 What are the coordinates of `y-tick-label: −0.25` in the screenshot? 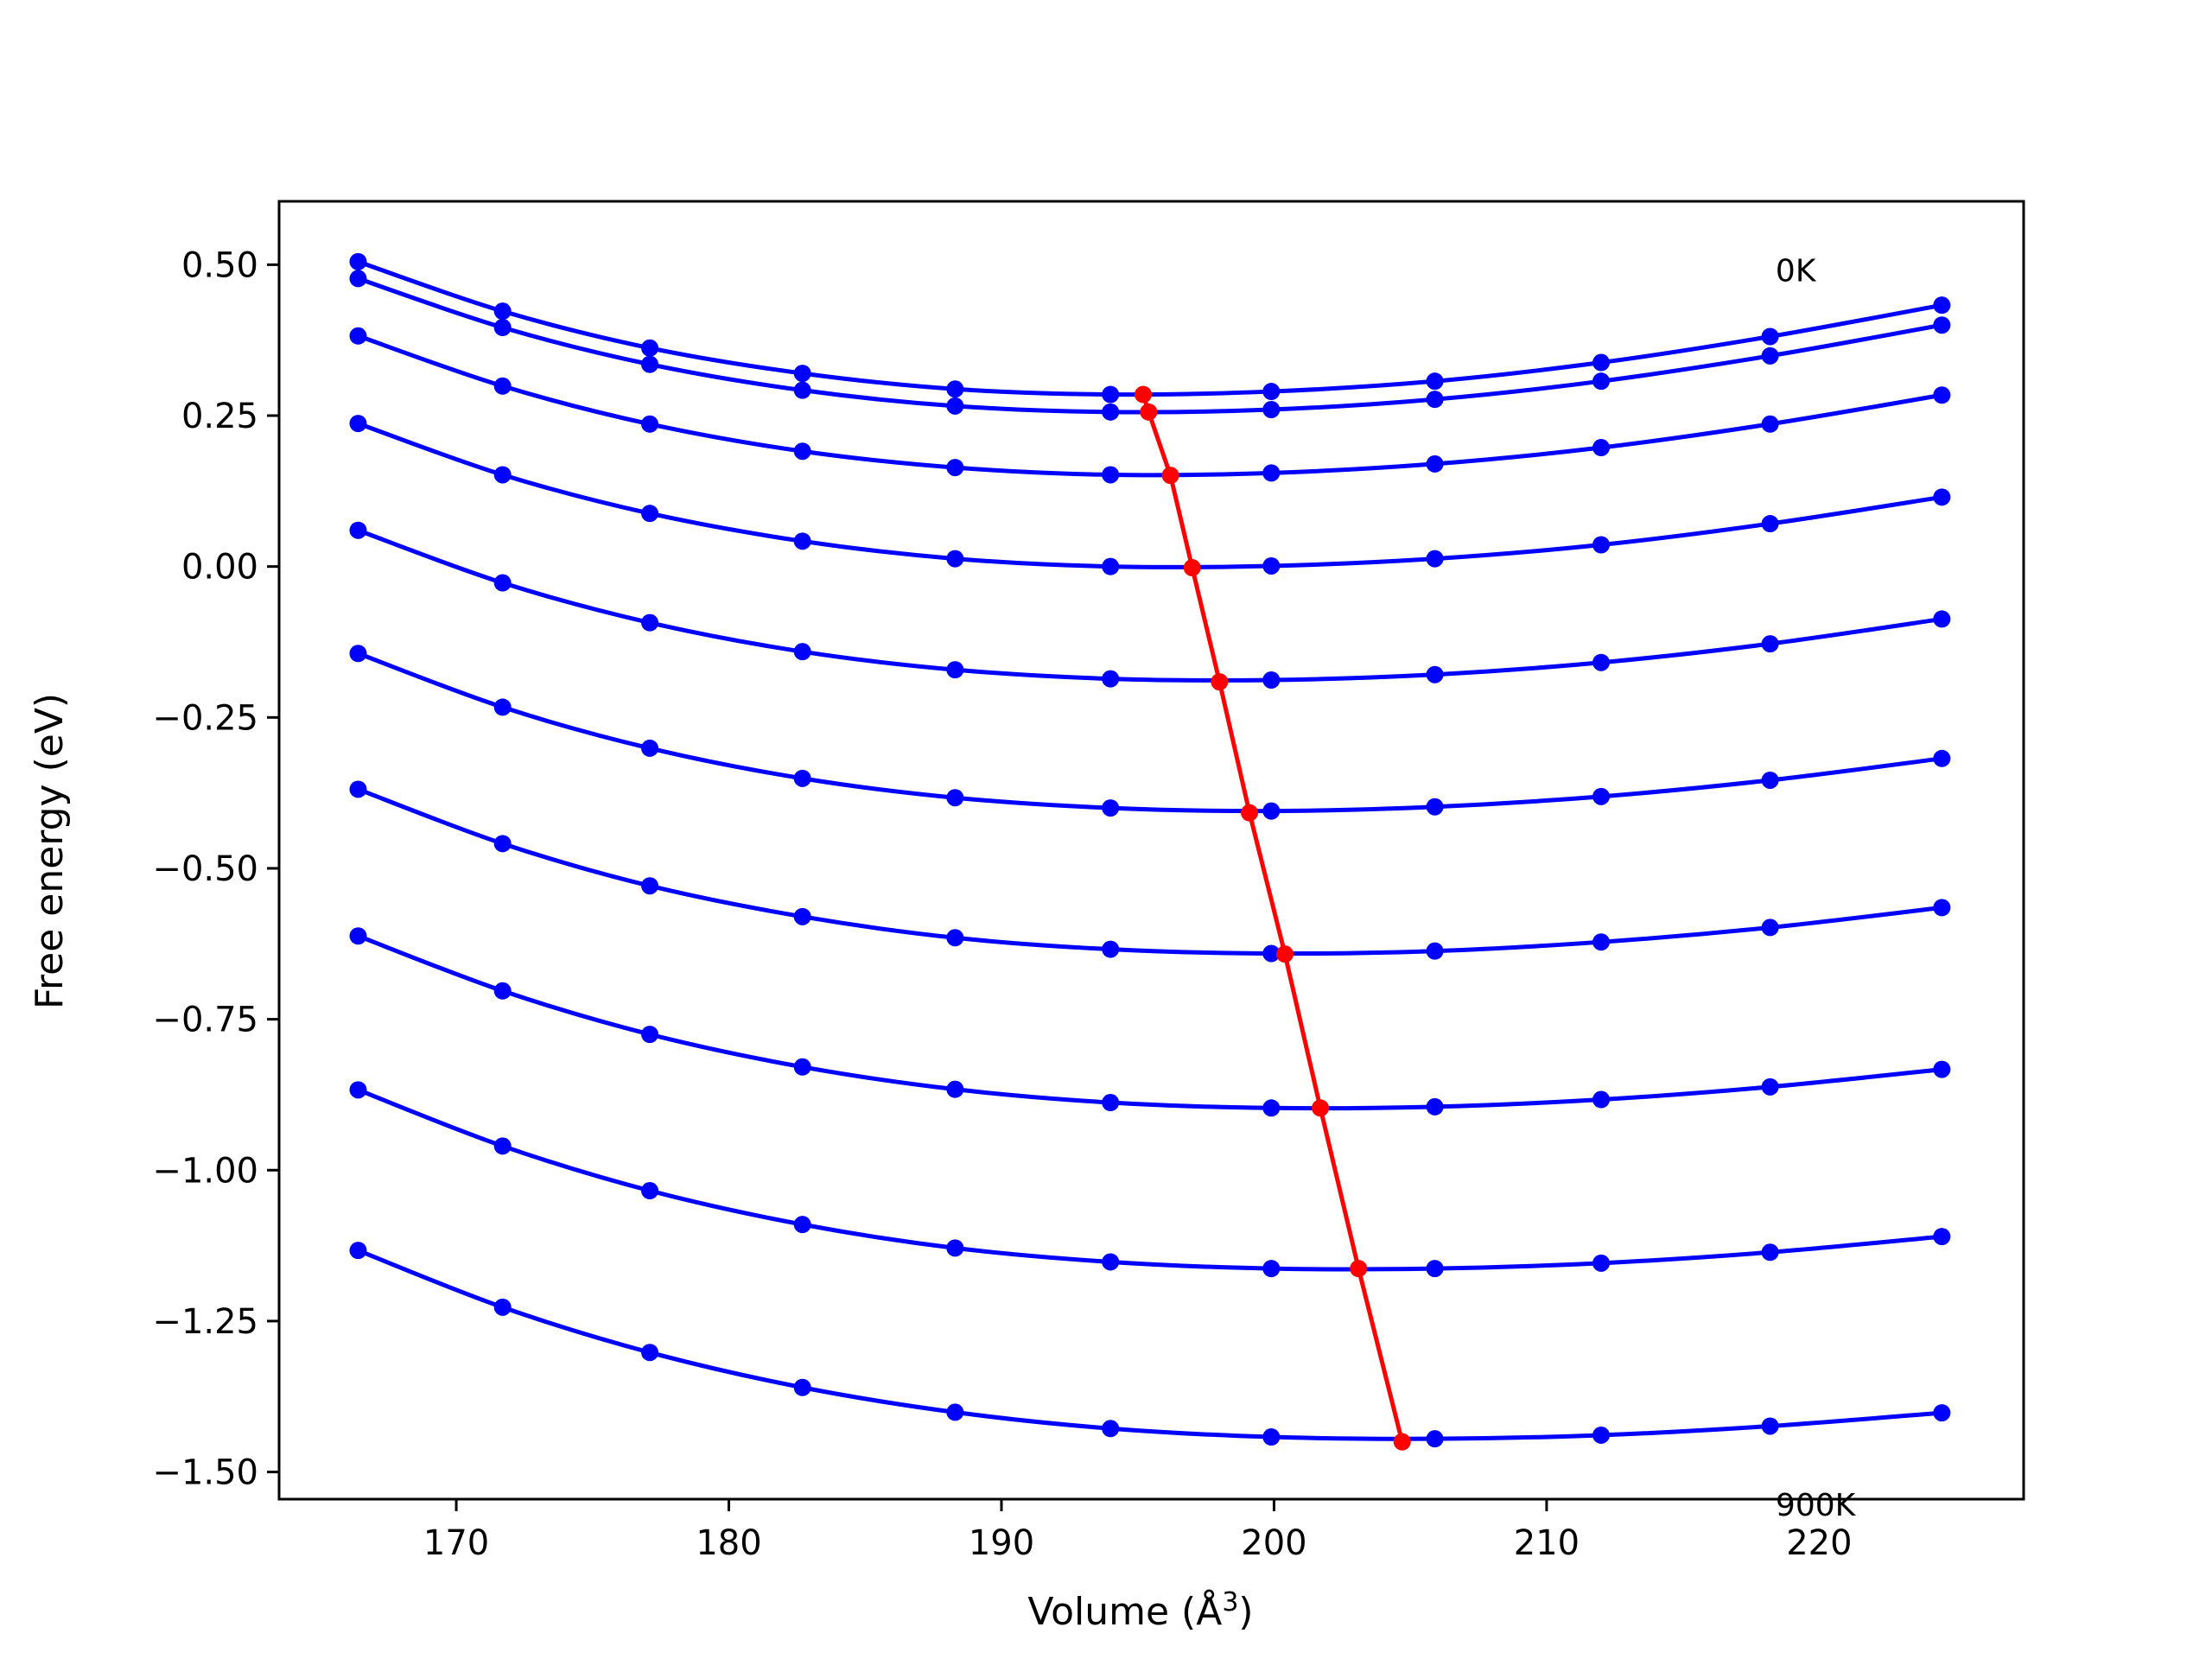 It's located at (205, 718).